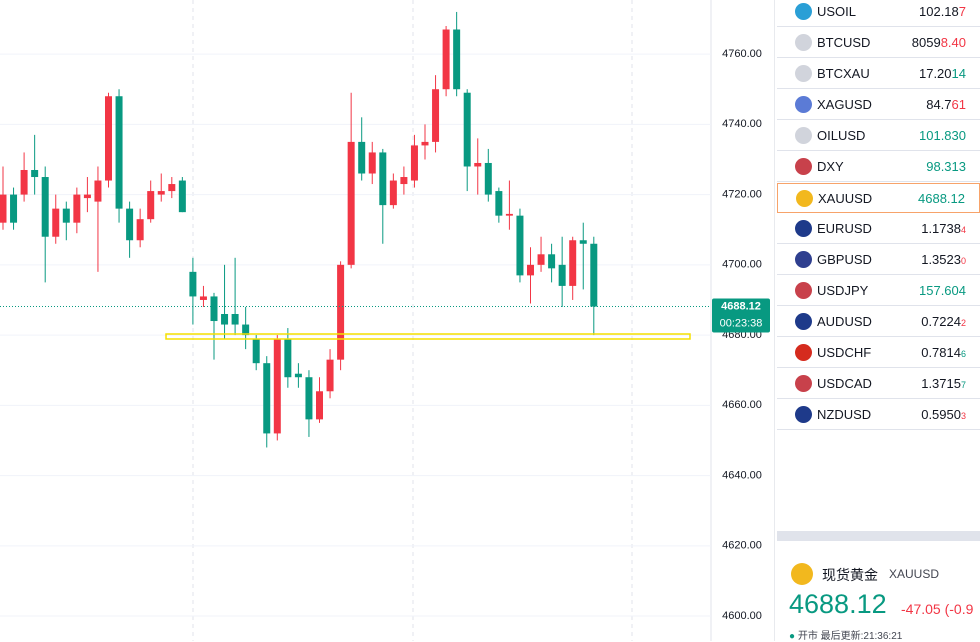 The height and width of the screenshot is (642, 980). Describe the element at coordinates (742, 546) in the screenshot. I see `y-tick-label: 4620.00` at that location.